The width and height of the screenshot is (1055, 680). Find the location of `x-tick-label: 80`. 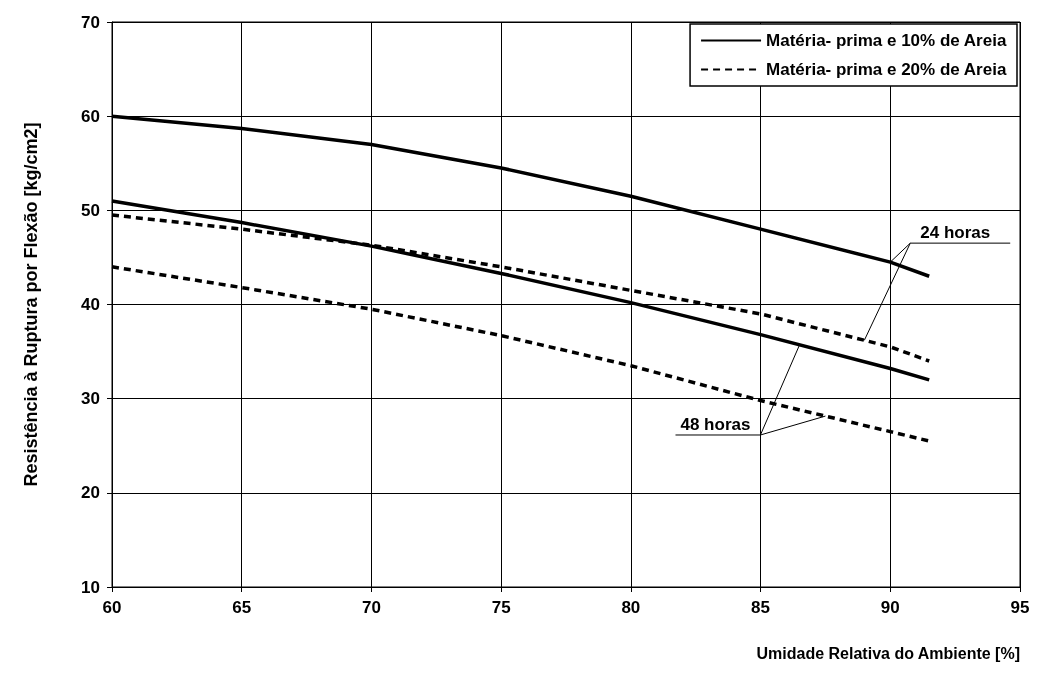

x-tick-label: 80 is located at coordinates (631, 607).